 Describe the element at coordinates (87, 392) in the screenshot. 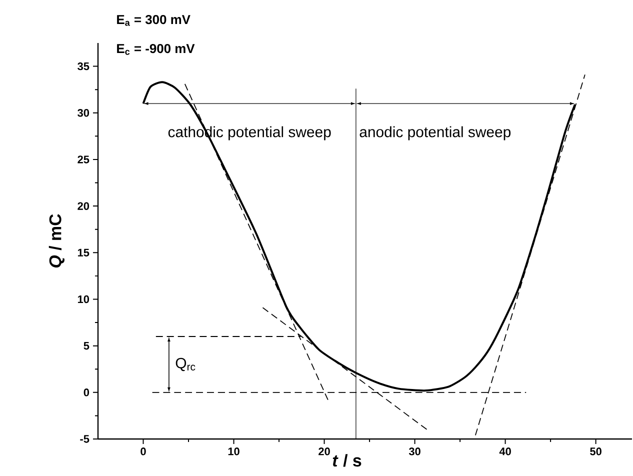

I see `y-tick-label: 0` at that location.